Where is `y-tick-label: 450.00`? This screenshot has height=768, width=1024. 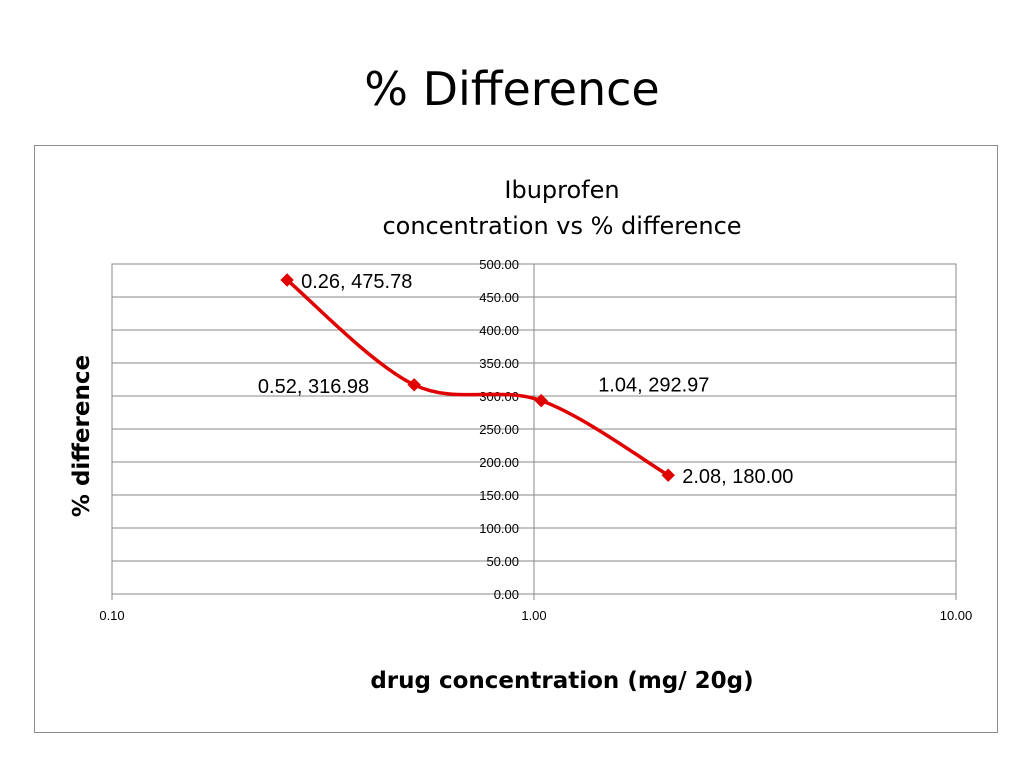
y-tick-label: 450.00 is located at coordinates (499, 297).